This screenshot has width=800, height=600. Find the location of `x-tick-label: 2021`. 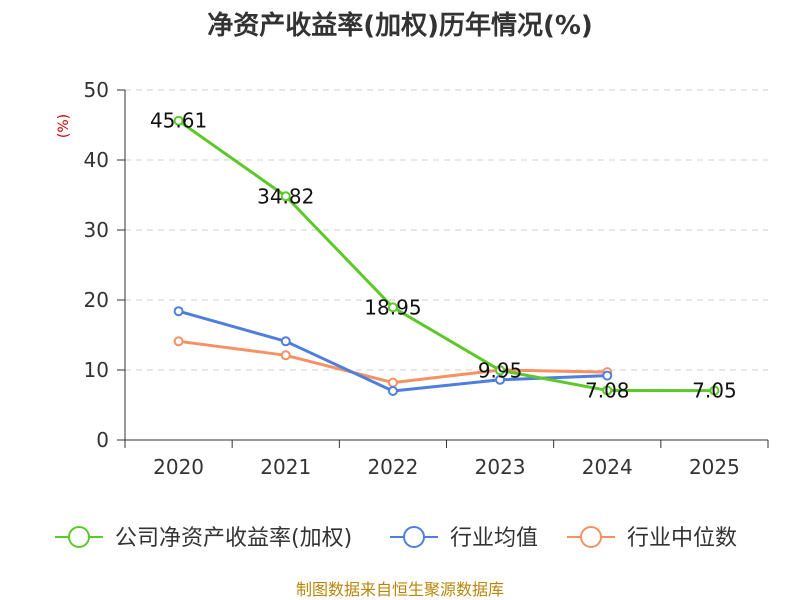

x-tick-label: 2021 is located at coordinates (285, 467).